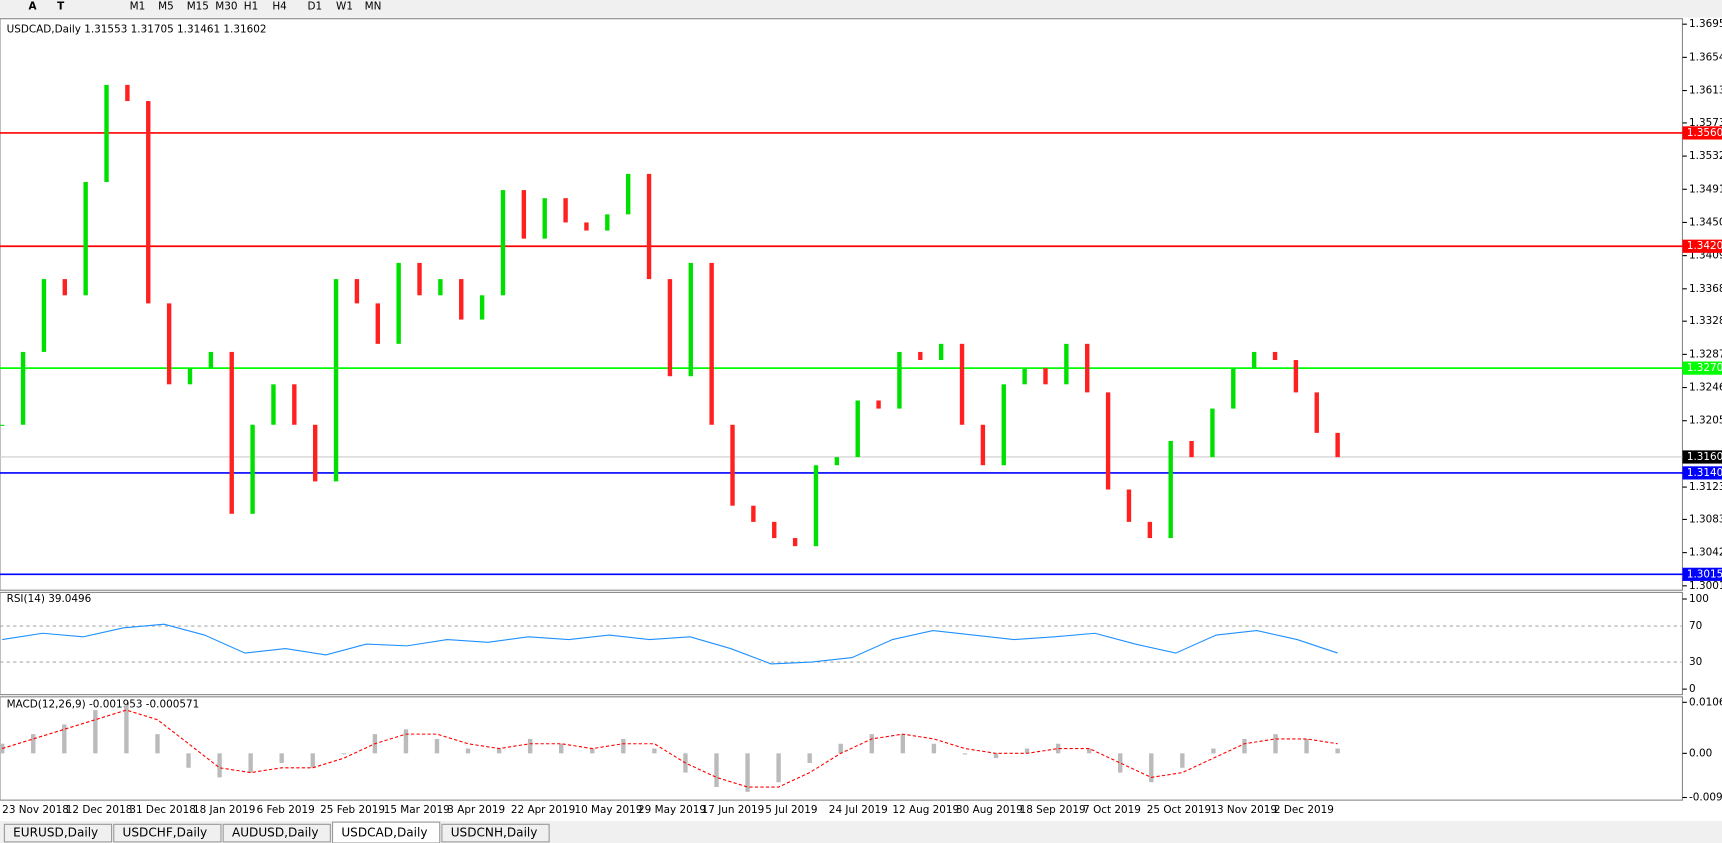  What do you see at coordinates (1705, 702) in the screenshot?
I see `macd-tick-label: 0.010615` at bounding box center [1705, 702].